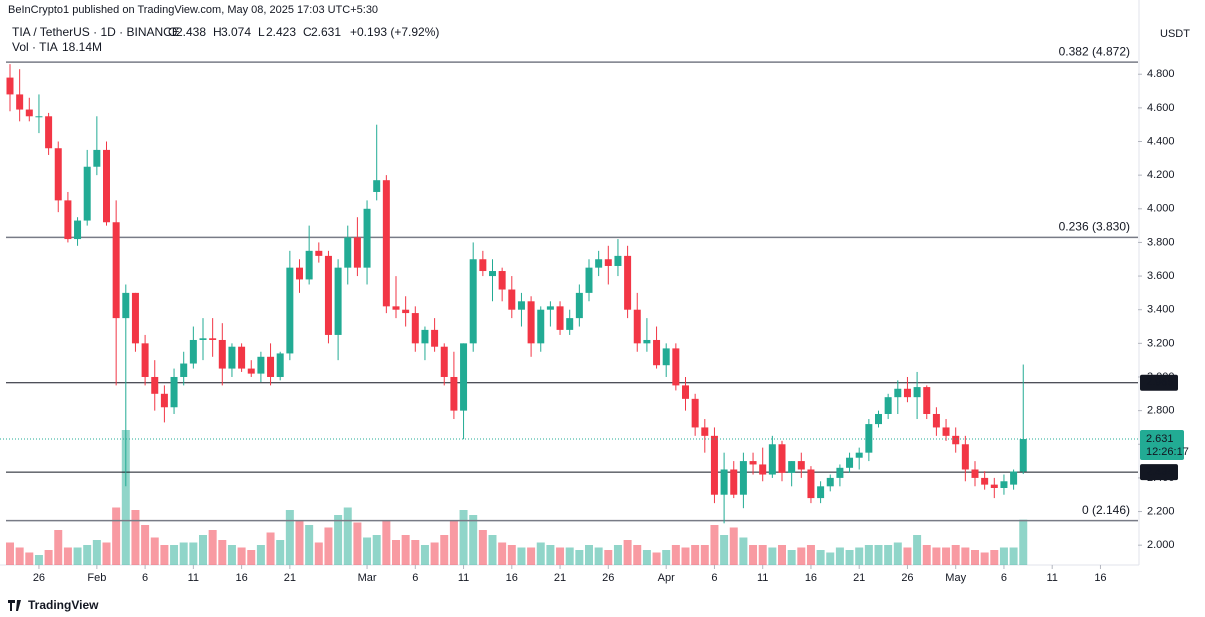 Image resolution: width=1205 pixels, height=617 pixels. Describe the element at coordinates (1161, 242) in the screenshot. I see `y-tick-label: 3.800` at that location.